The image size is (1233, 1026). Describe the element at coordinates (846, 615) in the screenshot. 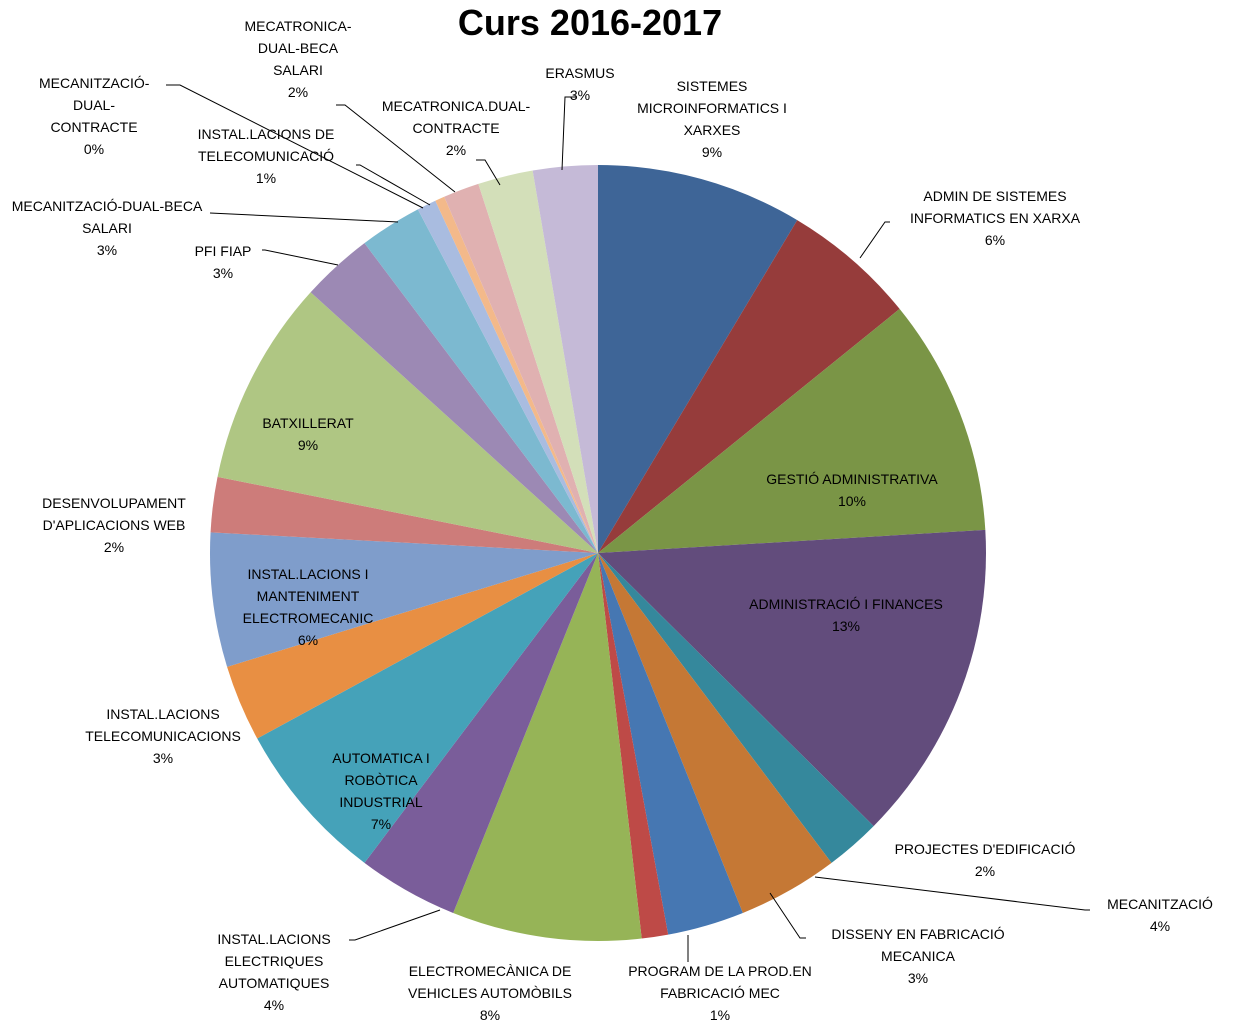

I see `slice-label: ADMINISTRACIÓ I FINANCES 13%` at that location.